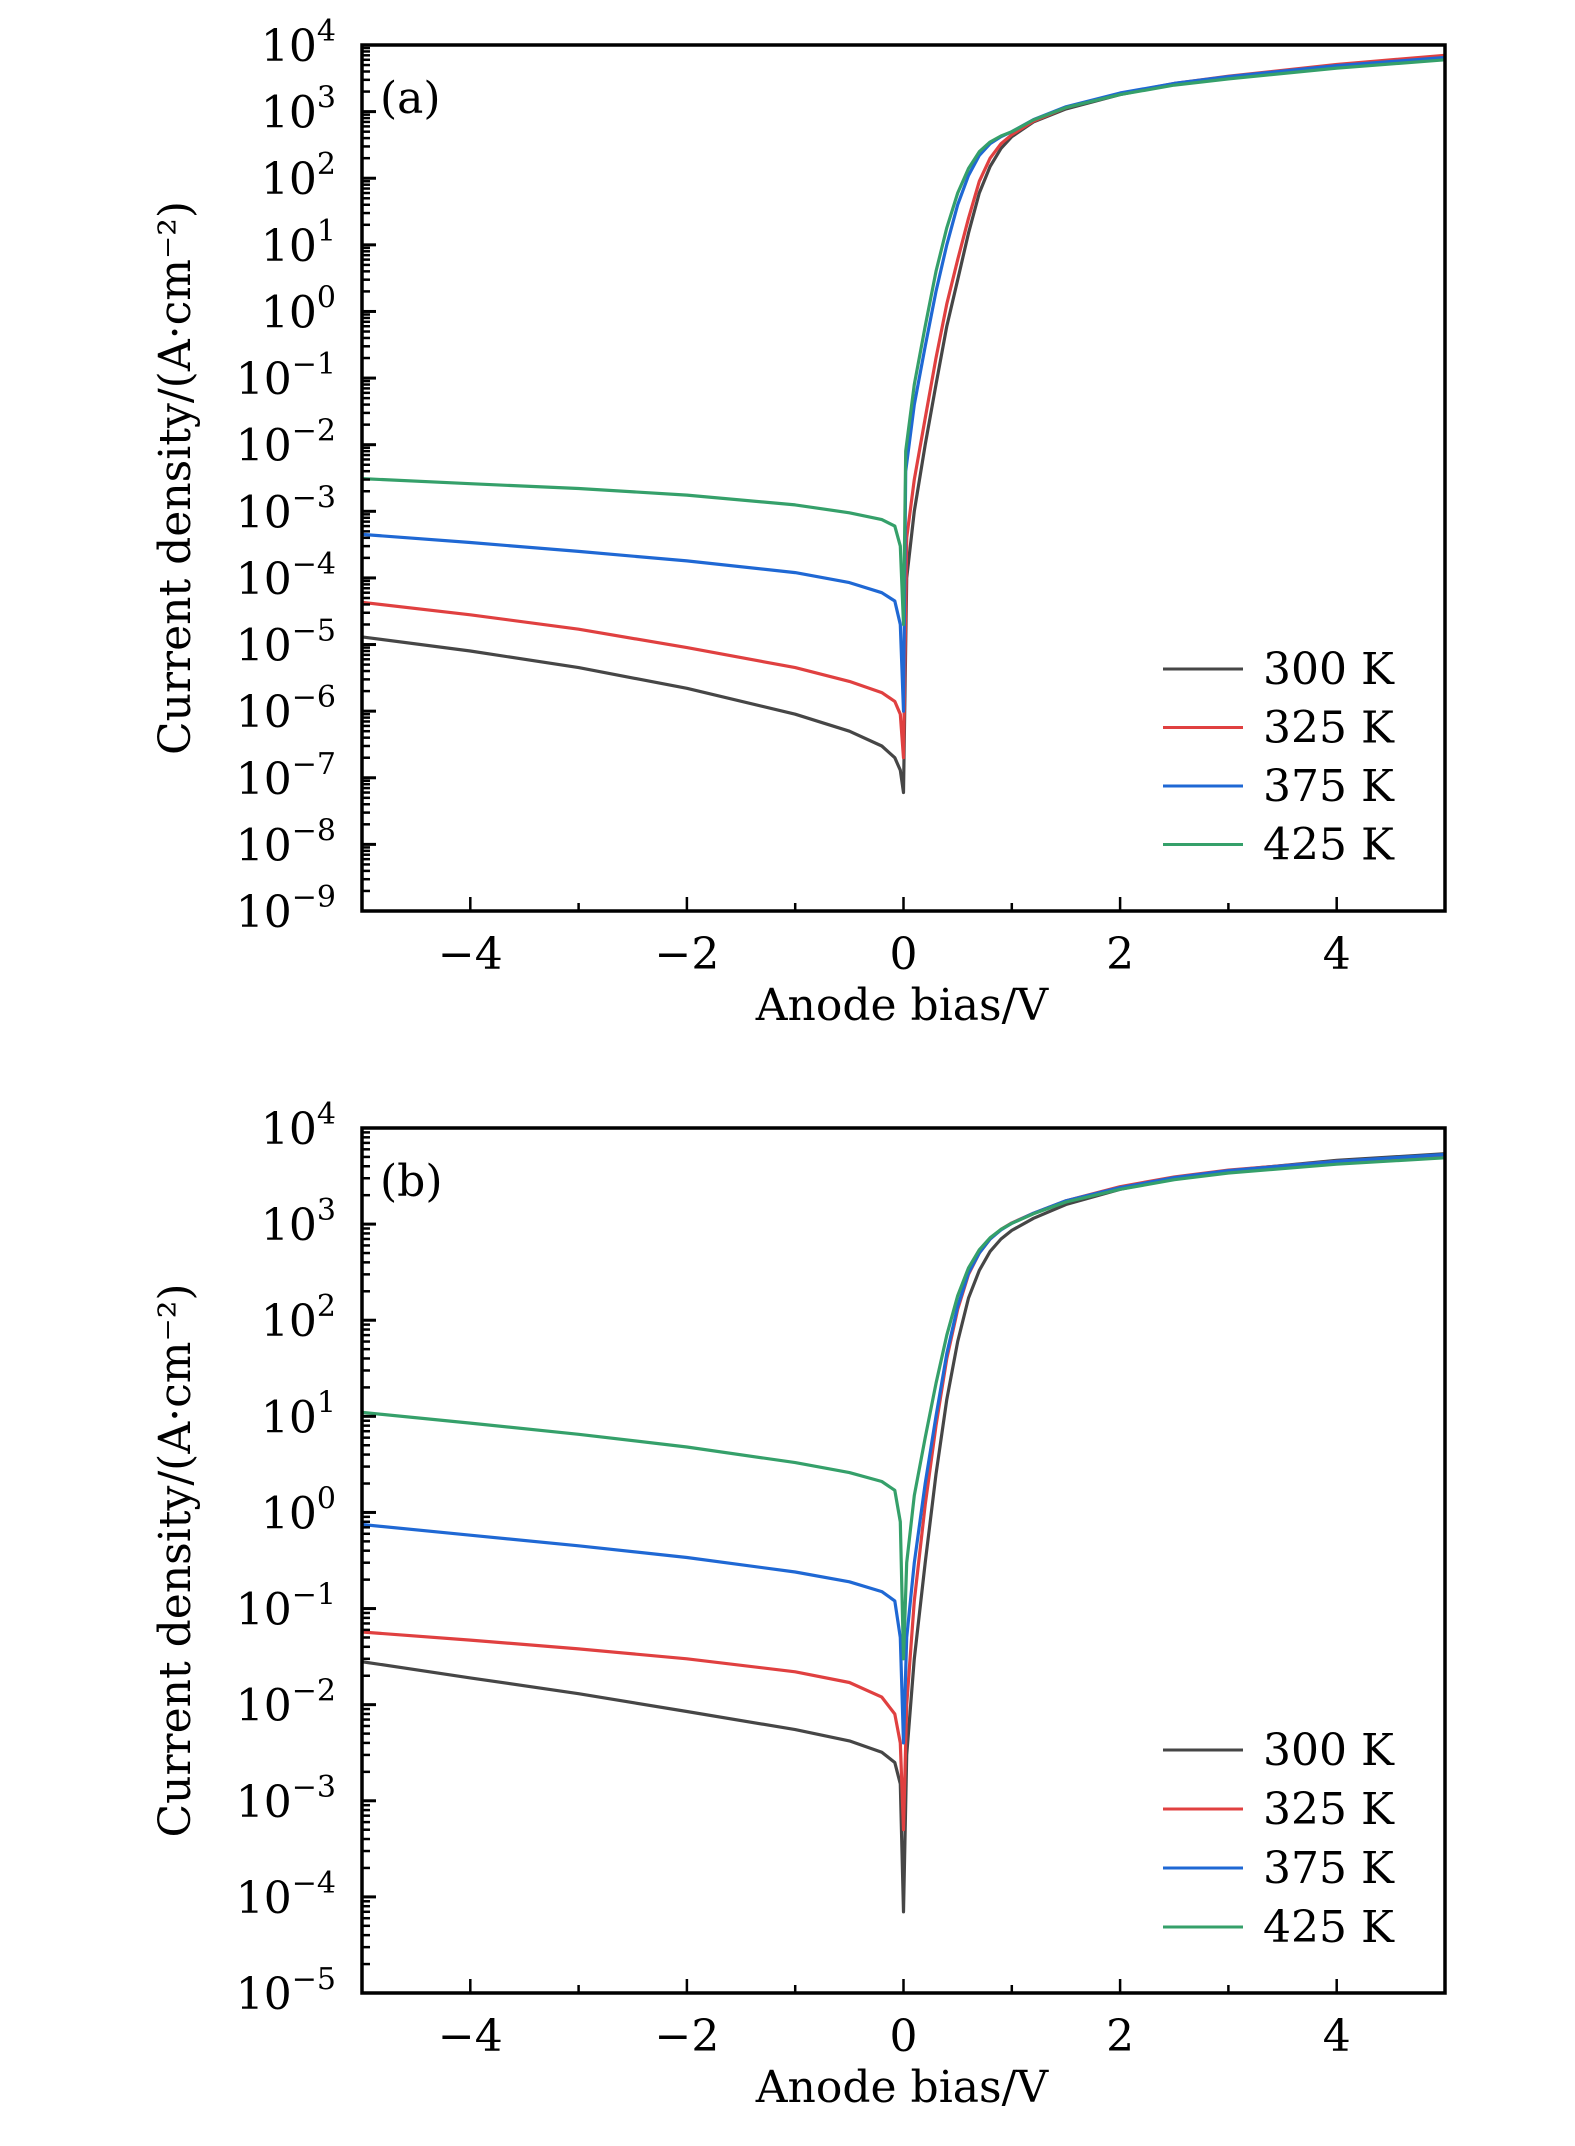  I want to click on y-tick-label: 10⁻⁶, so click(286, 709).